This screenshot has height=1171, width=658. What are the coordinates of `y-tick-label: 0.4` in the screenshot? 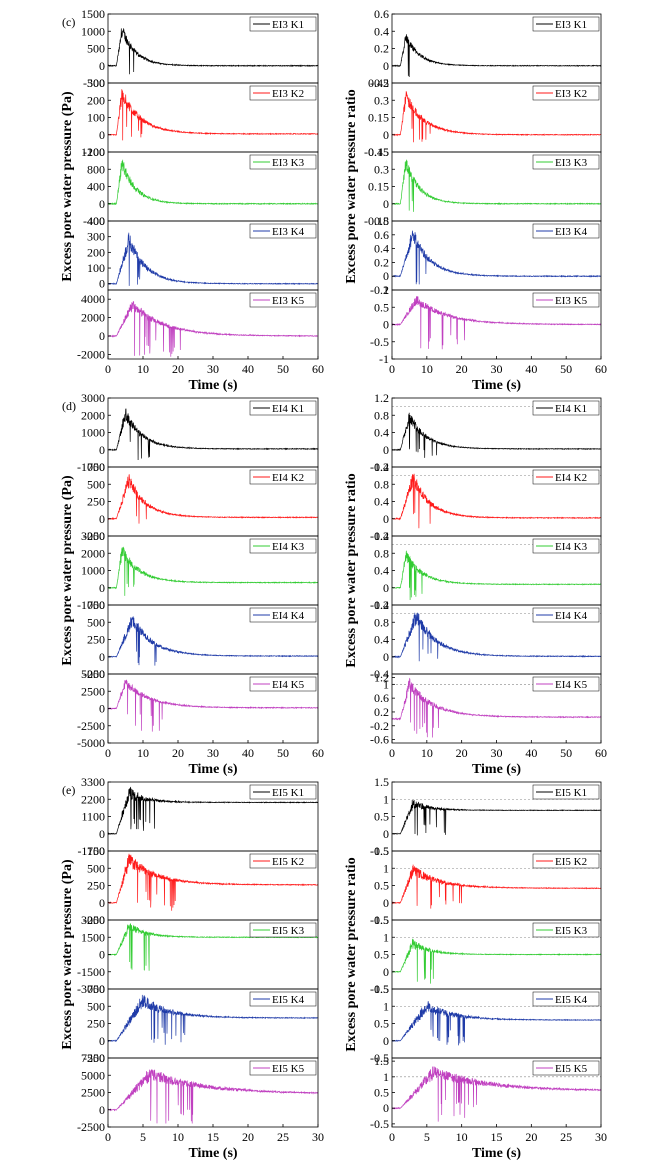 It's located at (381, 433).